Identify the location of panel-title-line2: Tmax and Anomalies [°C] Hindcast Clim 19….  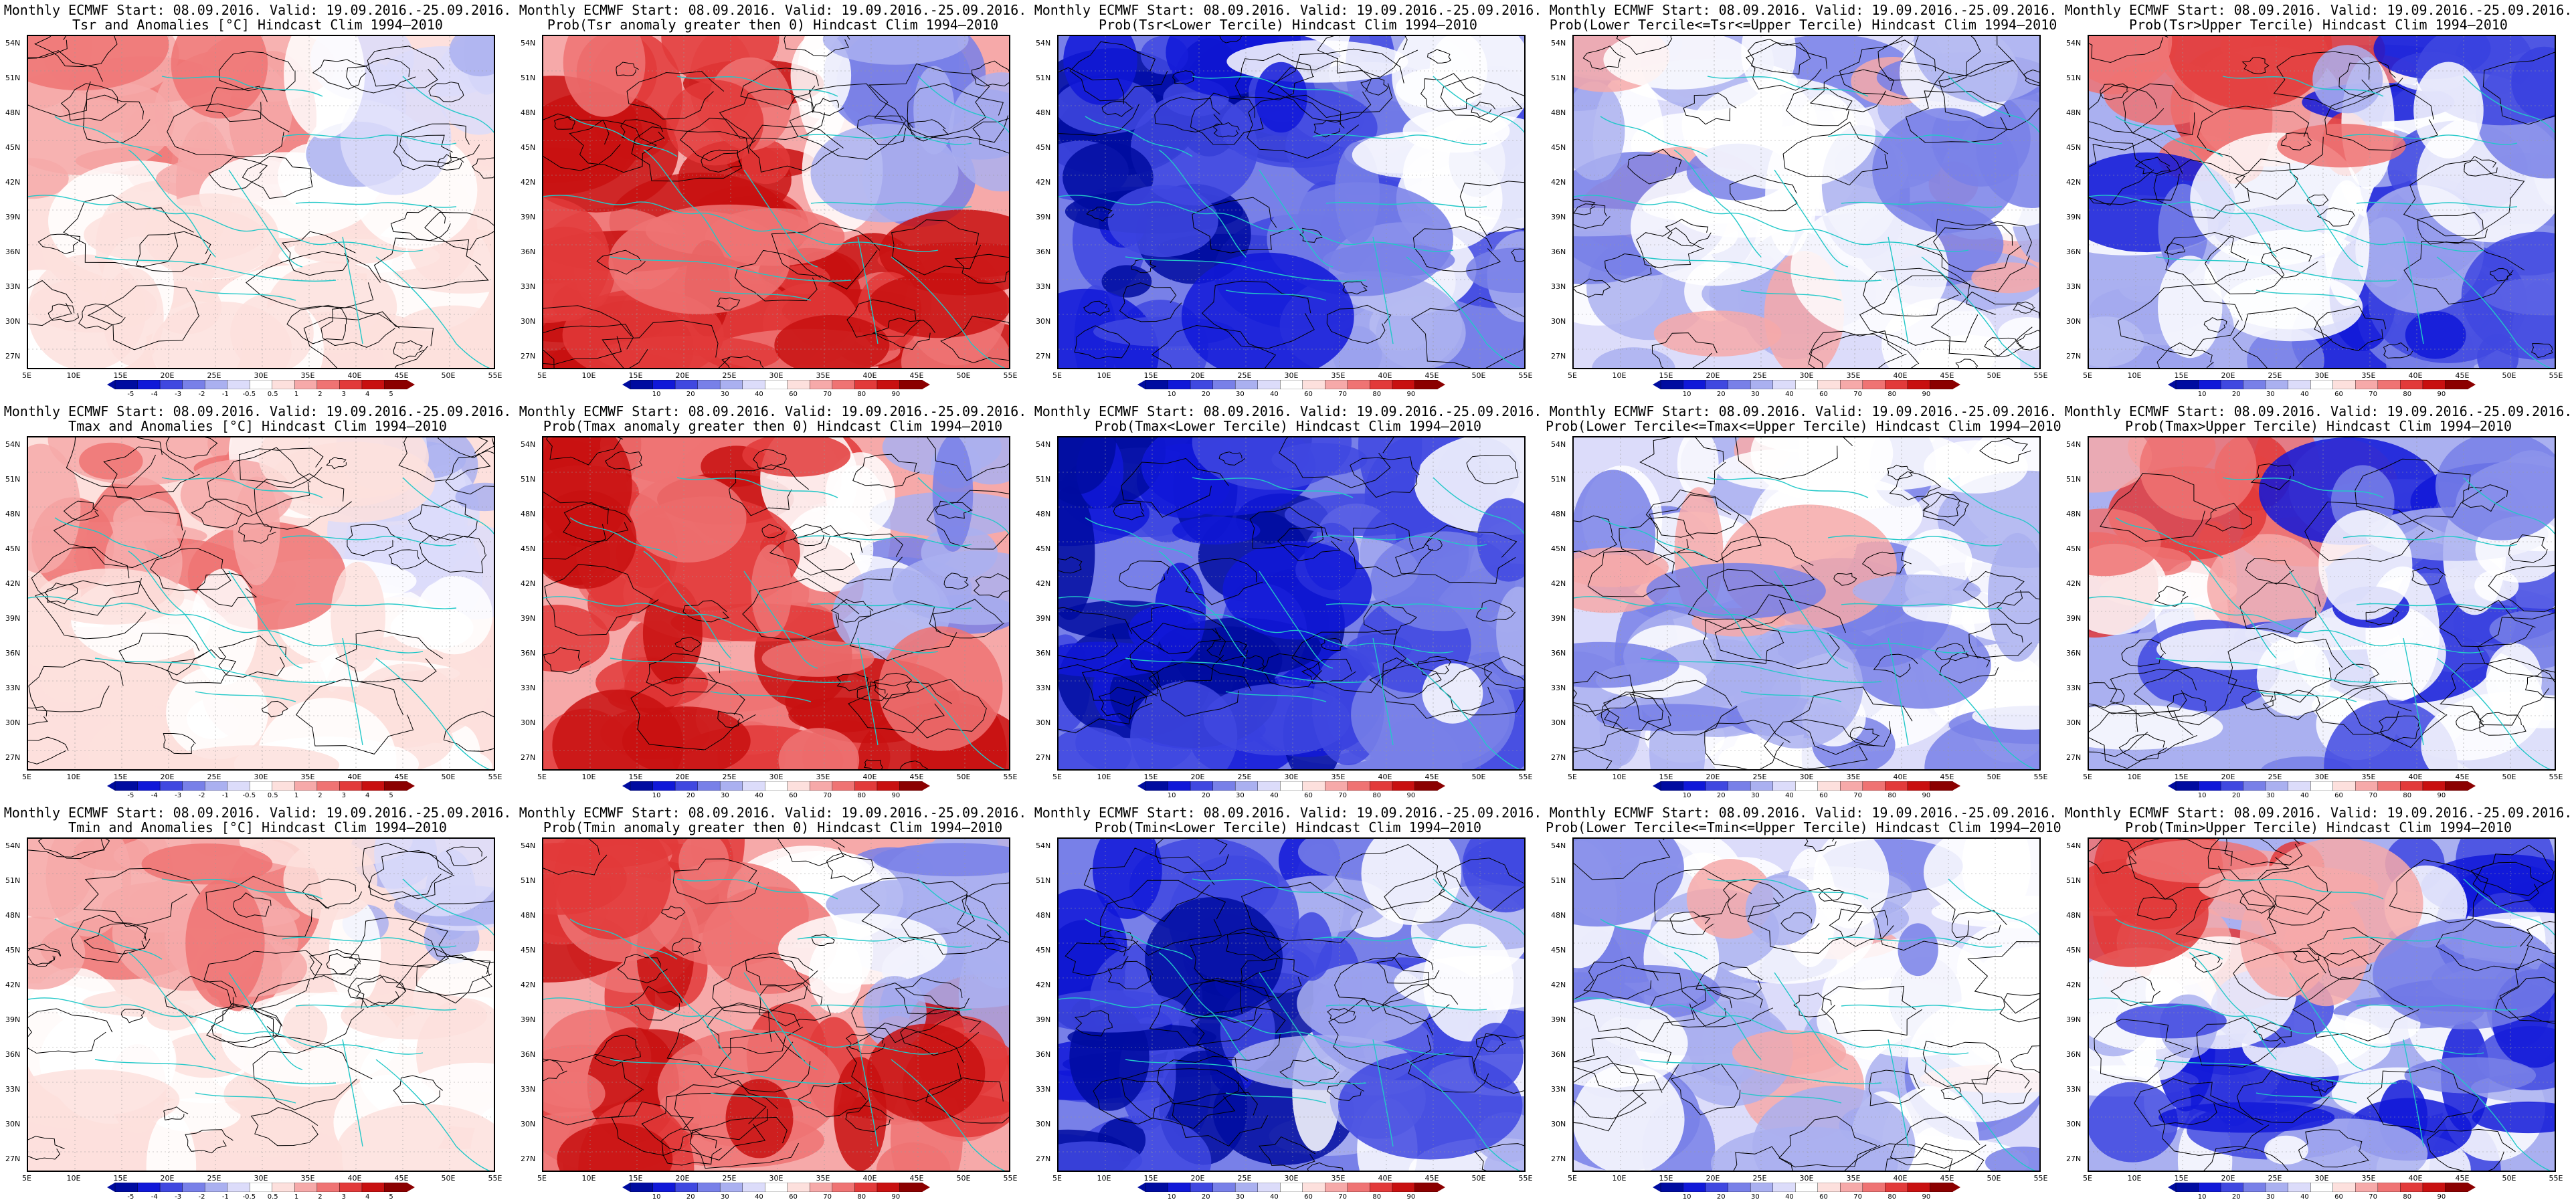
(257, 426).